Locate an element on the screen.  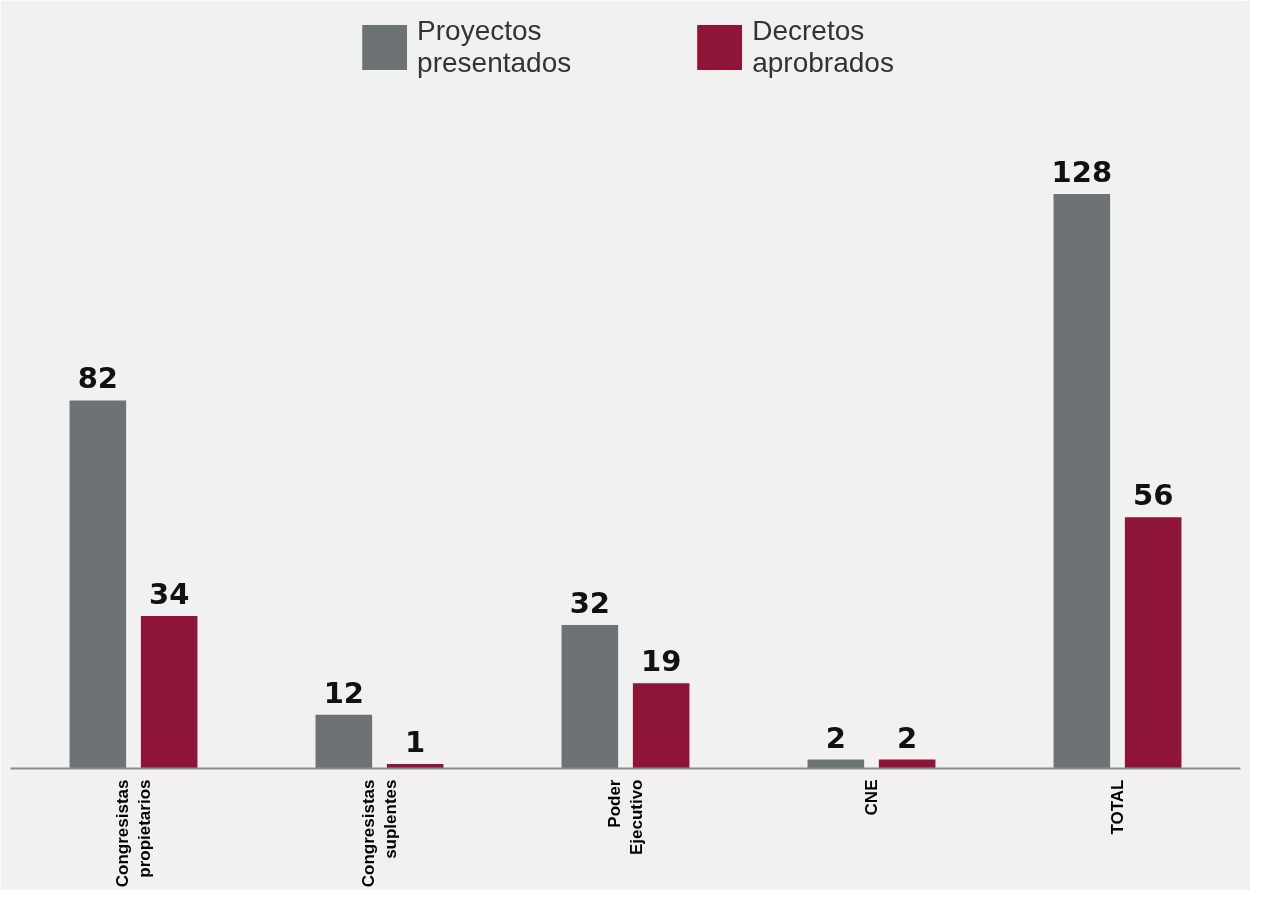
data-label: 128 is located at coordinates (1082, 172).